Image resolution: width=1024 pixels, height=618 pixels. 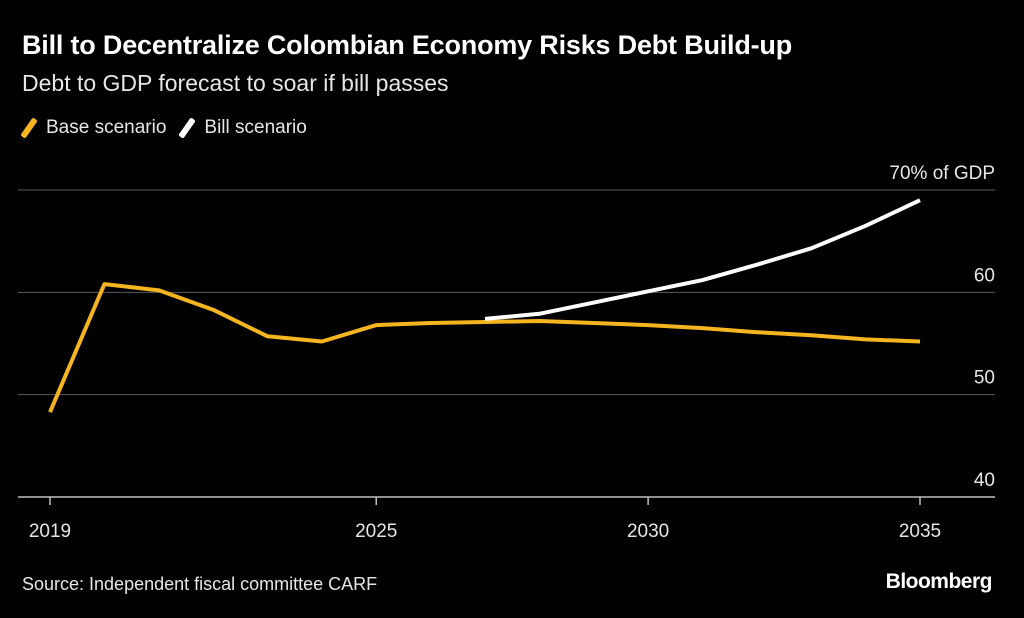 I want to click on legend-item-base: Base scenario, so click(x=93, y=128).